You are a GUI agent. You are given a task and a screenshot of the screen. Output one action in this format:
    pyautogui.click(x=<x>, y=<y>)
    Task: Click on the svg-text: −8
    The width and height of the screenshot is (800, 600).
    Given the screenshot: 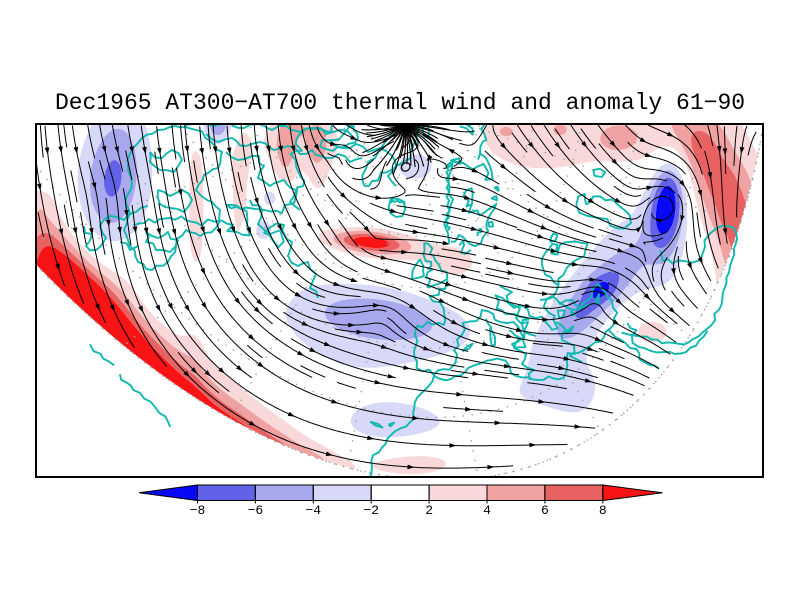 What is the action you would take?
    pyautogui.click(x=198, y=510)
    